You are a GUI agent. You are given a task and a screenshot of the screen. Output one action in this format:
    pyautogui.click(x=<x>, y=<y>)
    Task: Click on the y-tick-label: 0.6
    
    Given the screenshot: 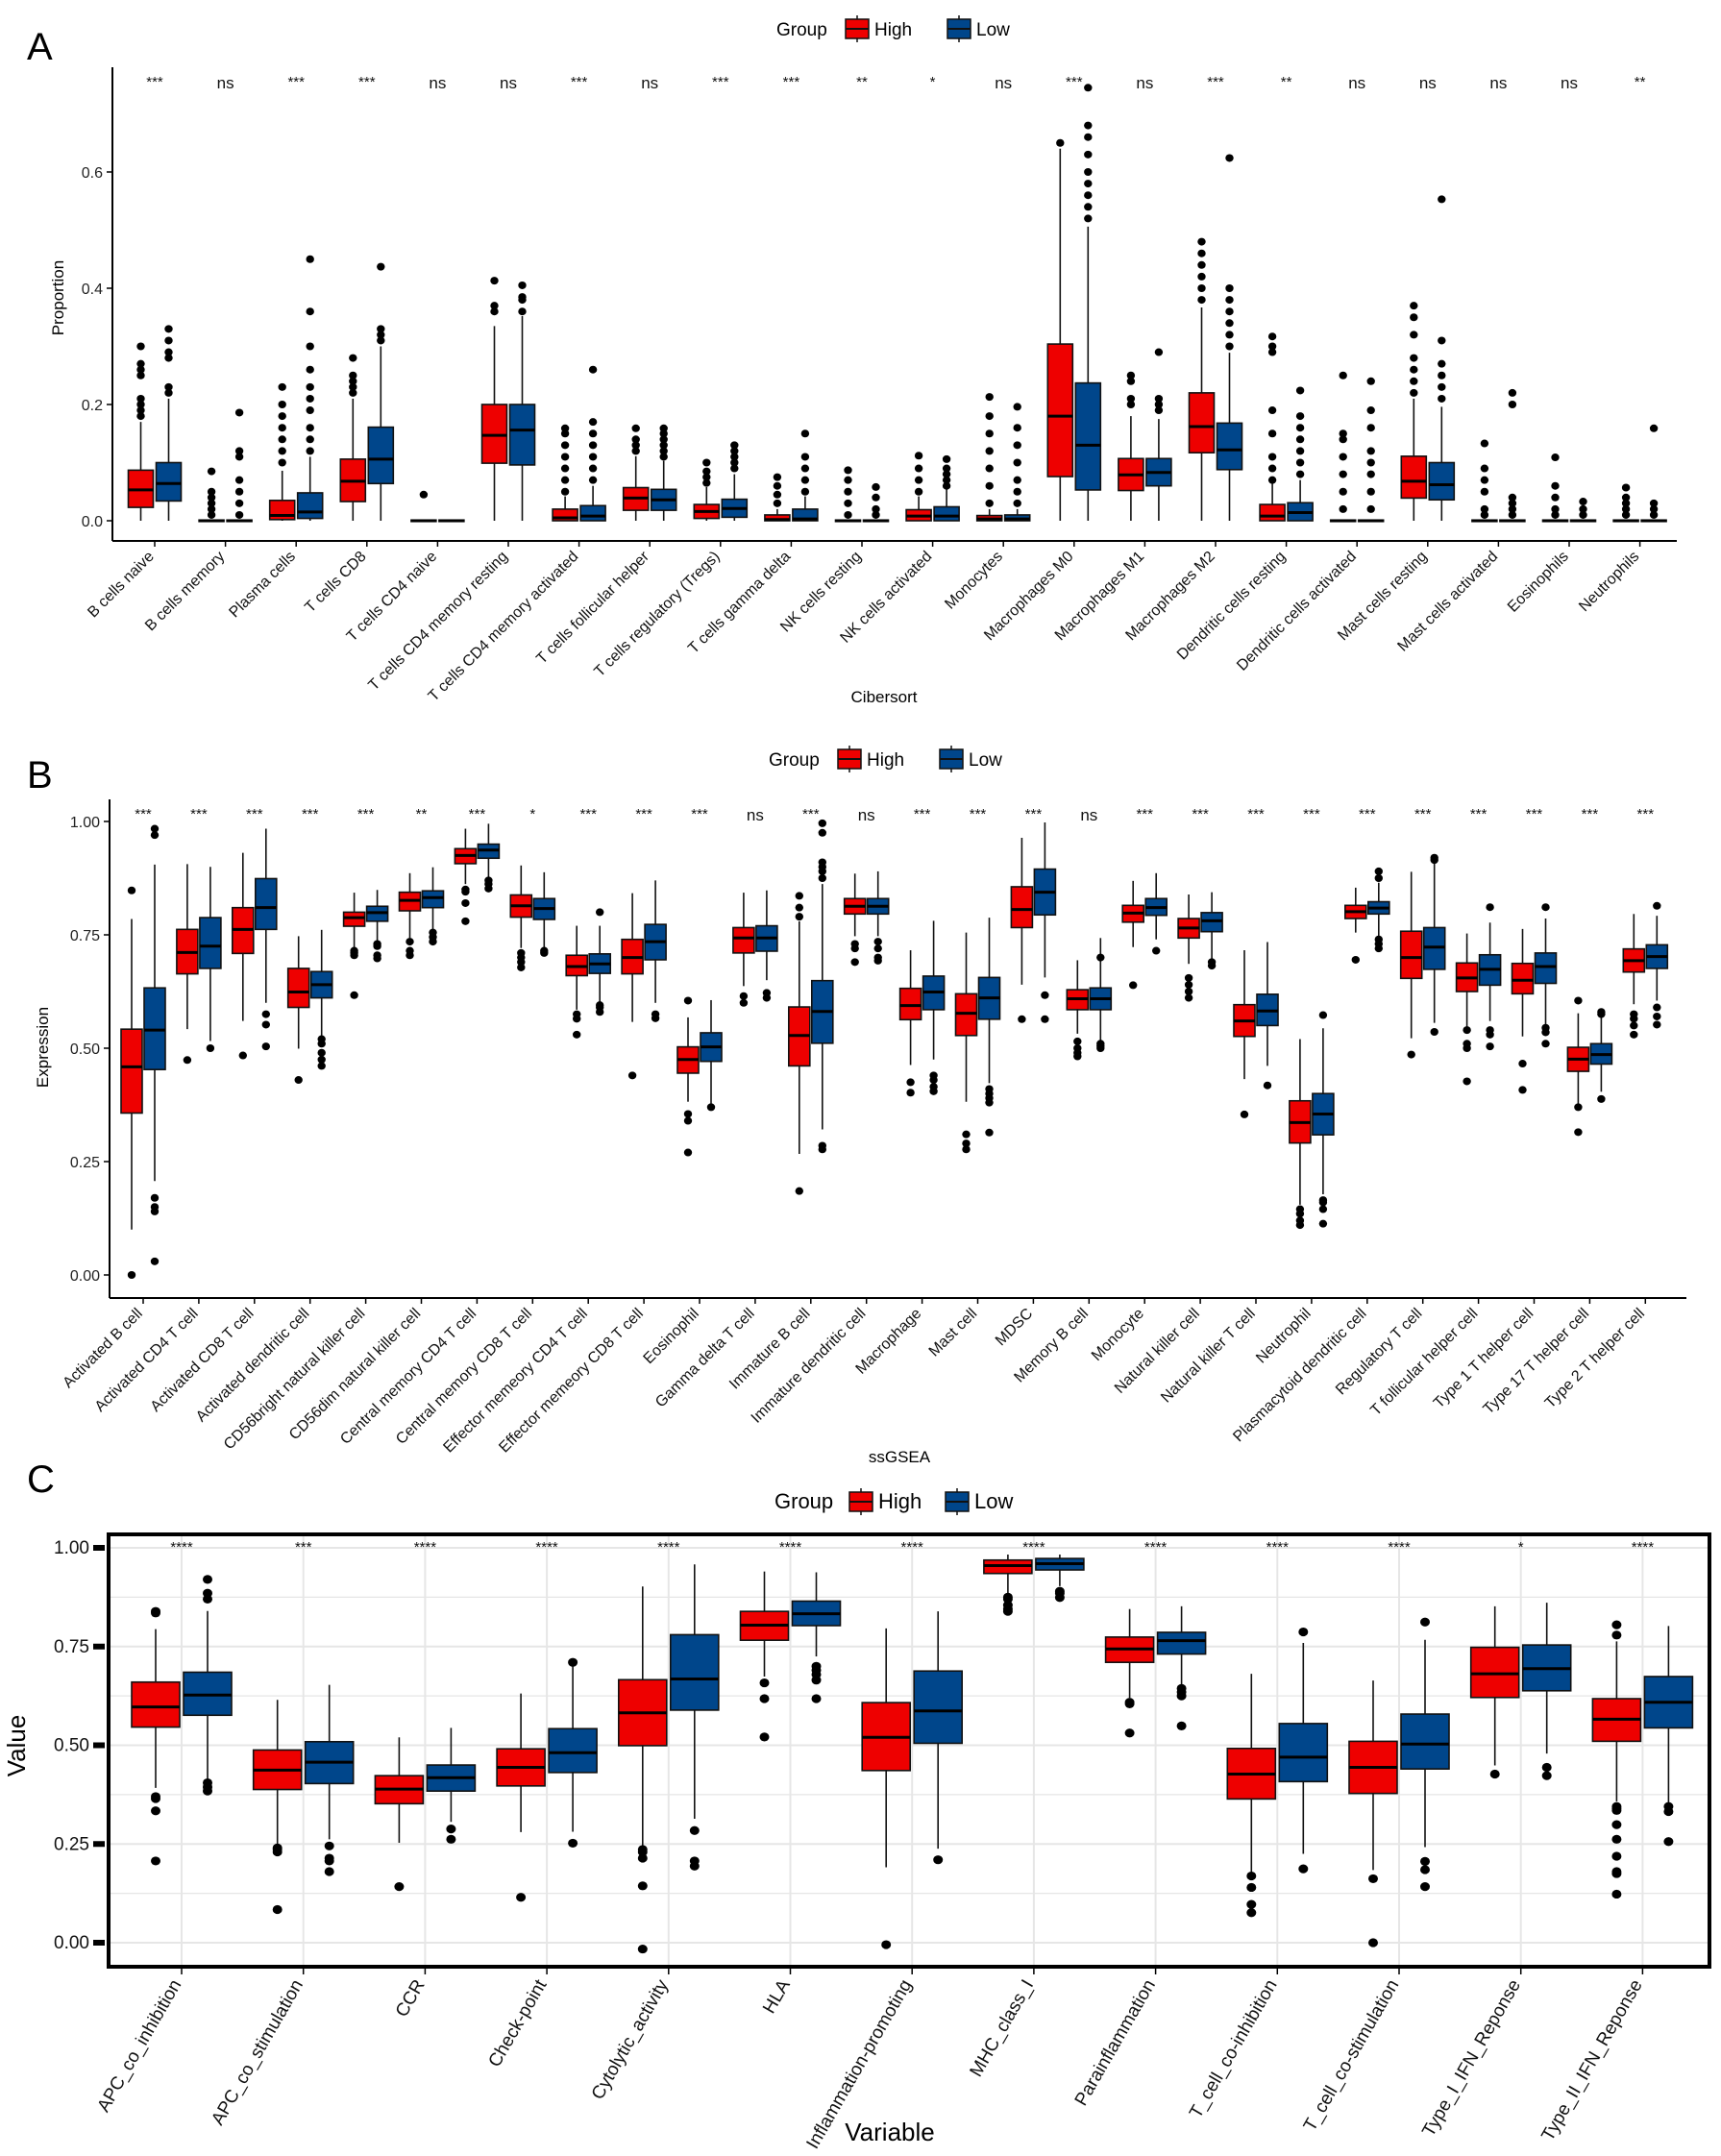 What is the action you would take?
    pyautogui.click(x=92, y=174)
    